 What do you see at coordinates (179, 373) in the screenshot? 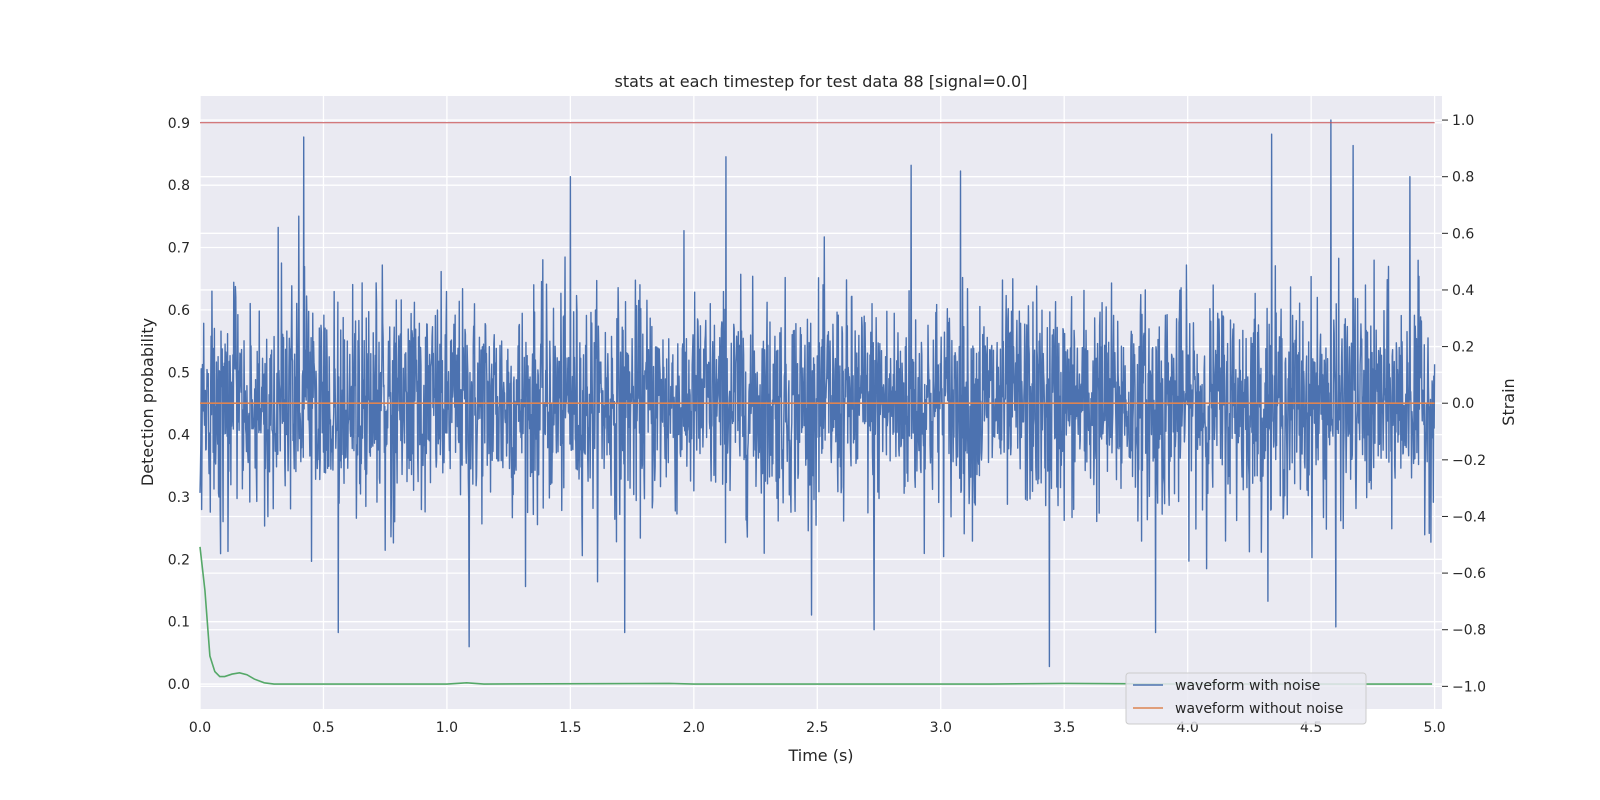
I see `y-left-tick-label: 0.5` at bounding box center [179, 373].